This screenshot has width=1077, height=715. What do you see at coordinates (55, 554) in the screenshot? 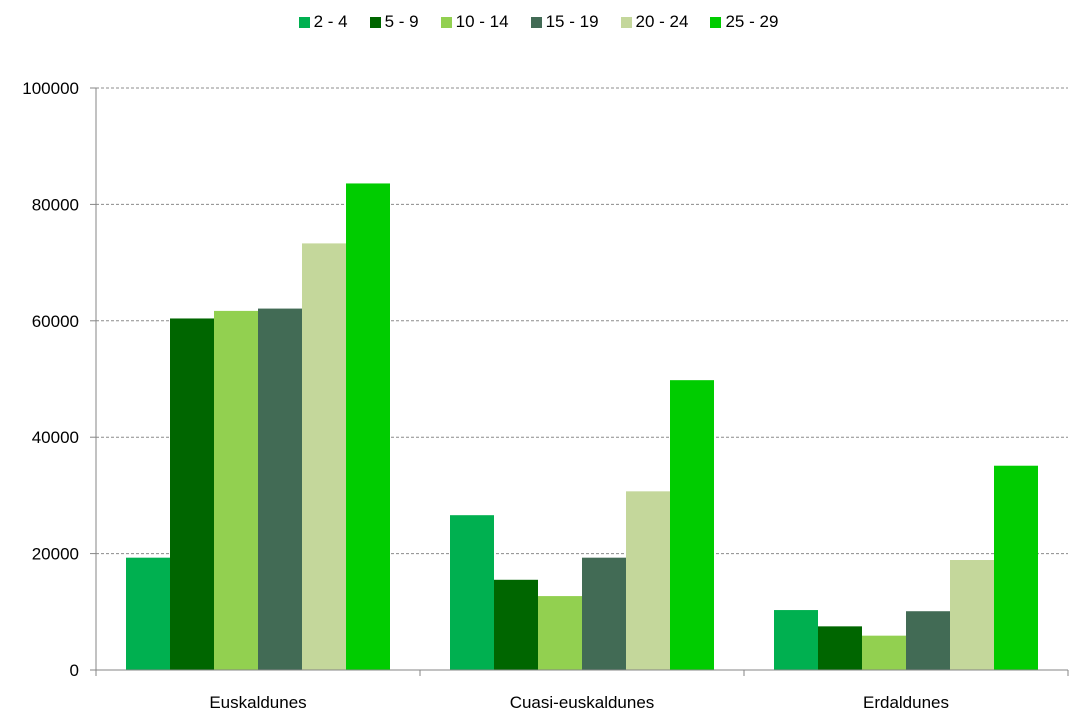
I see `y-tick-label: 20000` at bounding box center [55, 554].